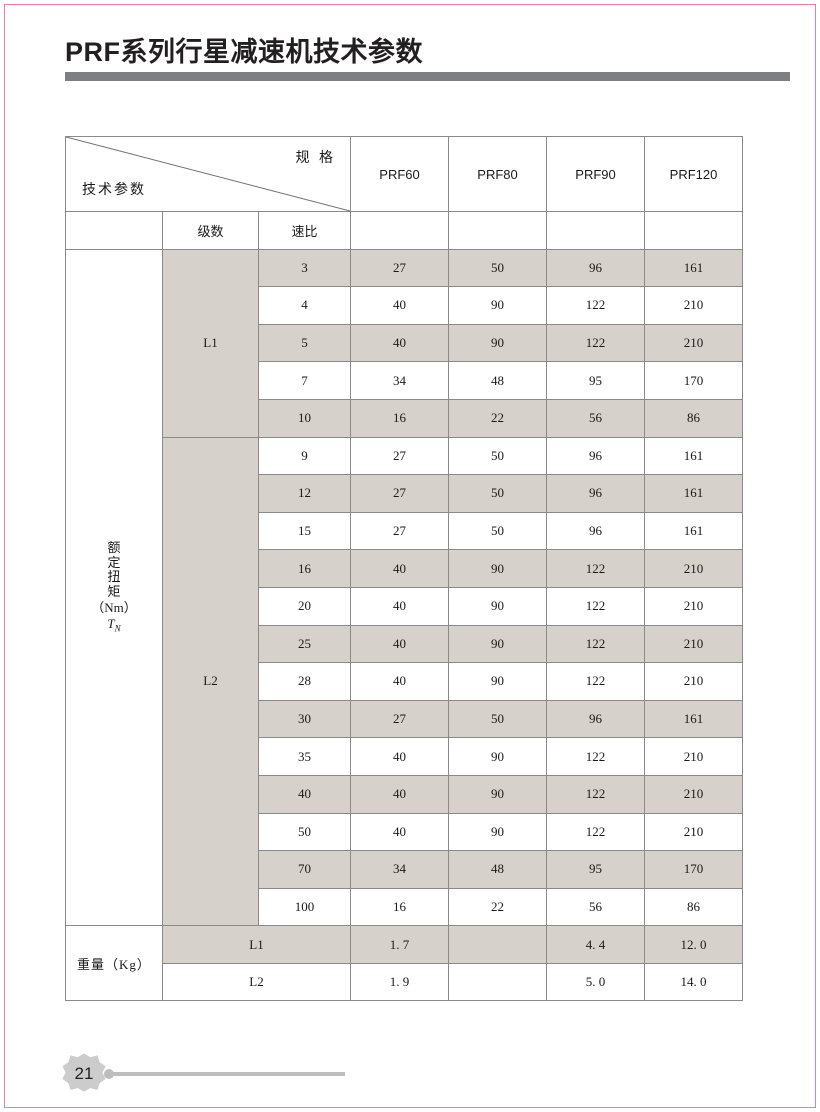 The height and width of the screenshot is (1112, 820). I want to click on torque-label-char: 额, so click(114, 548).